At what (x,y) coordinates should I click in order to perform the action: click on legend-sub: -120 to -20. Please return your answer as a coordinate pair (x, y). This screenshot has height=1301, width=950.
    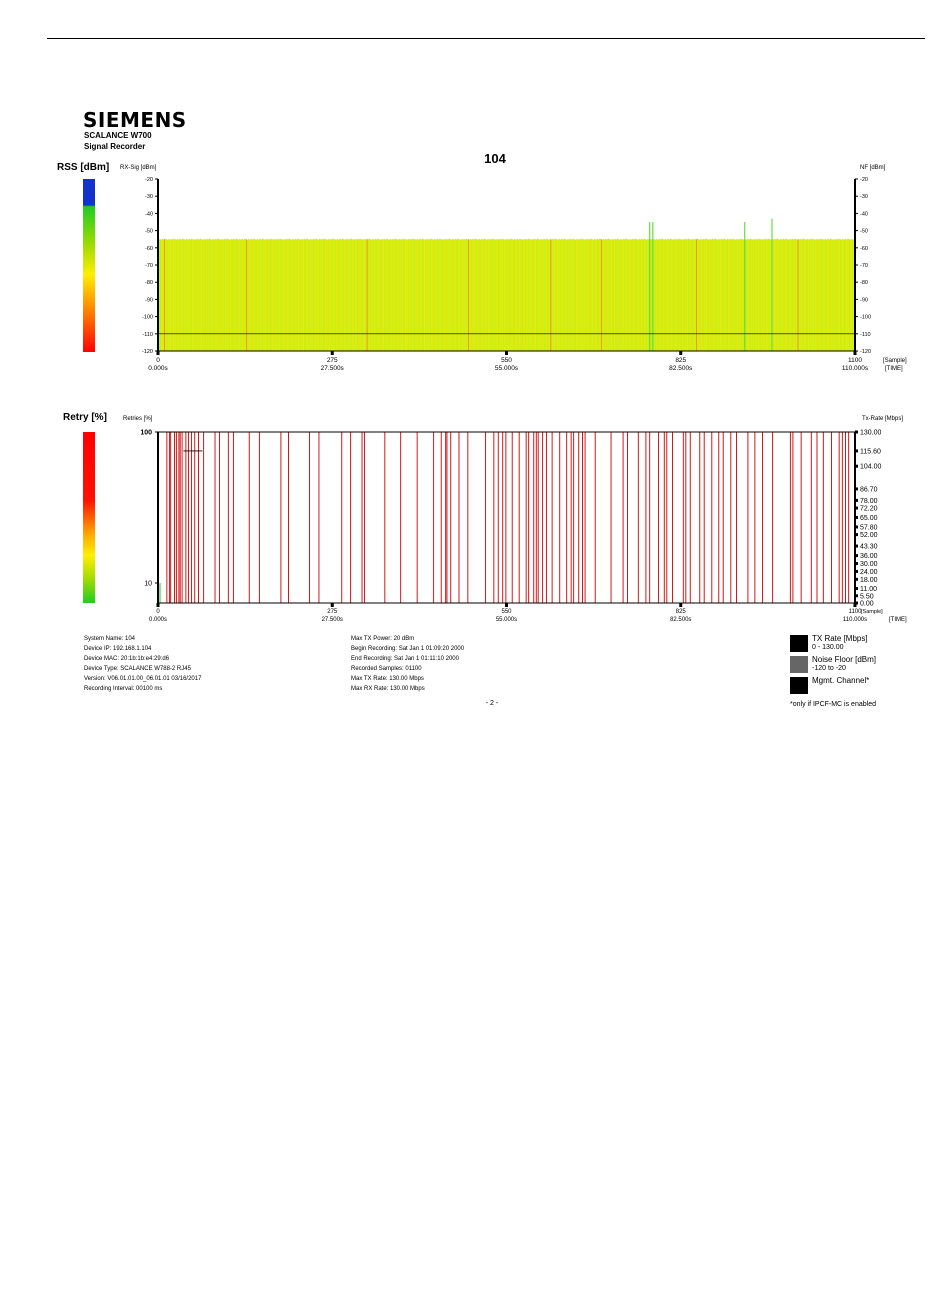
    Looking at the image, I should click on (829, 668).